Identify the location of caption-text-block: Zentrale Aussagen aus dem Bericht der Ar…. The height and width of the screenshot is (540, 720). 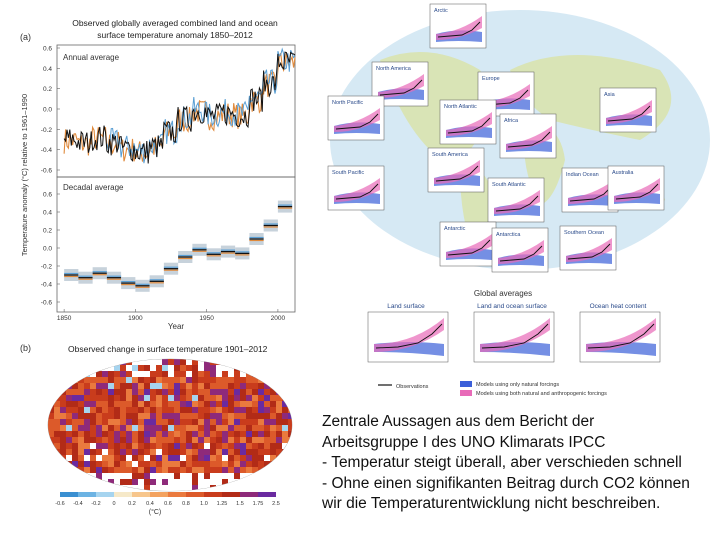
(520, 463).